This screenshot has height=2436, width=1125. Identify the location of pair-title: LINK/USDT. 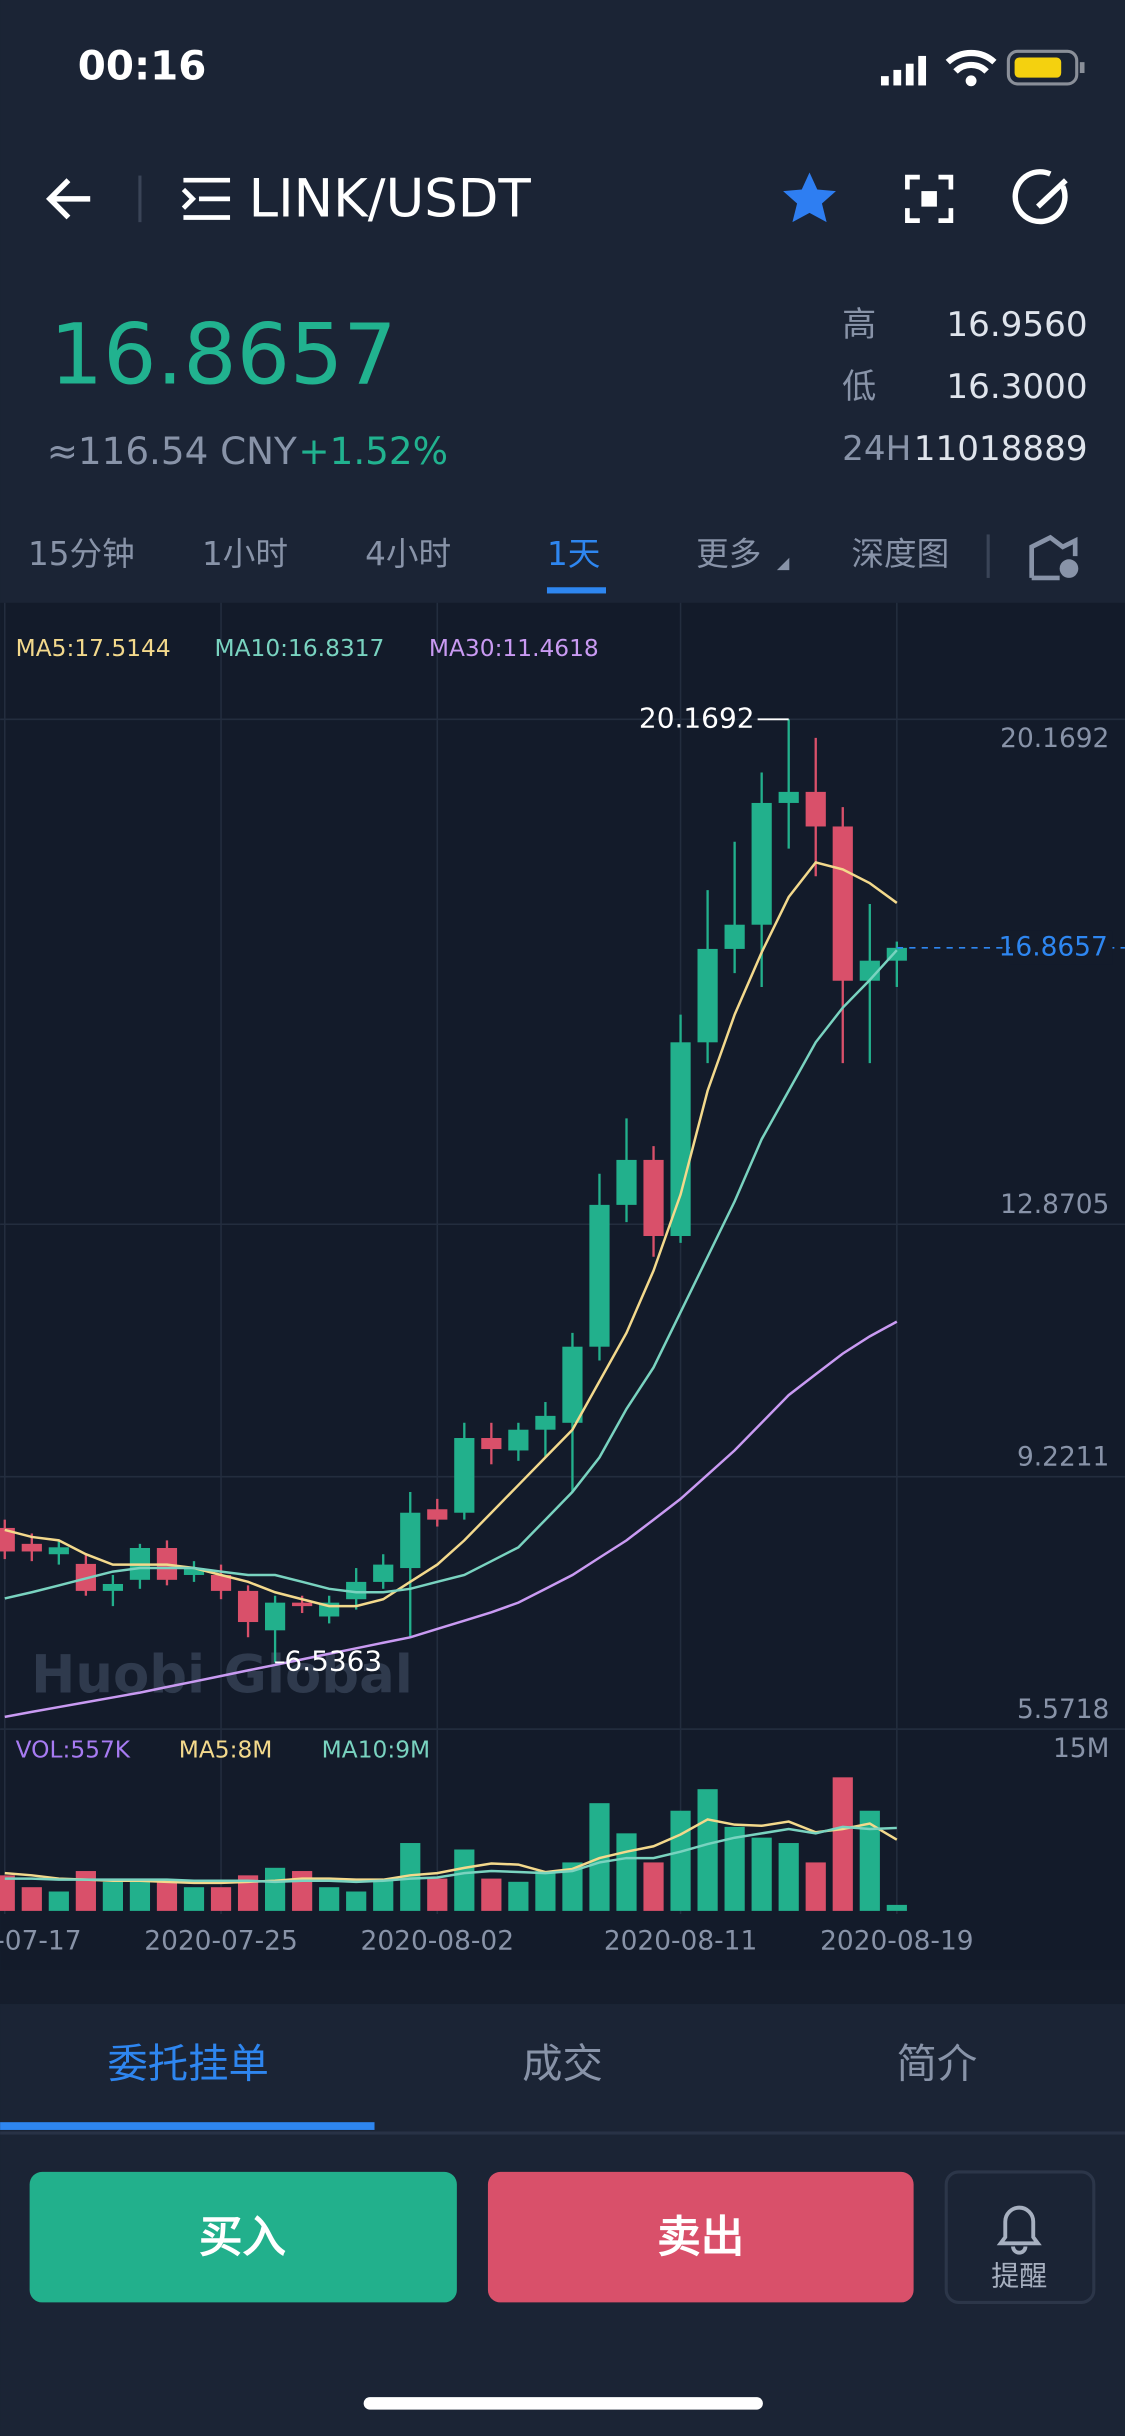
(390, 199).